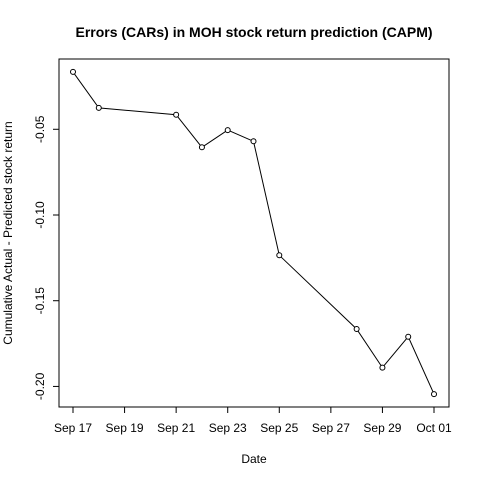  I want to click on y-tick-label: -0.10, so click(40, 215).